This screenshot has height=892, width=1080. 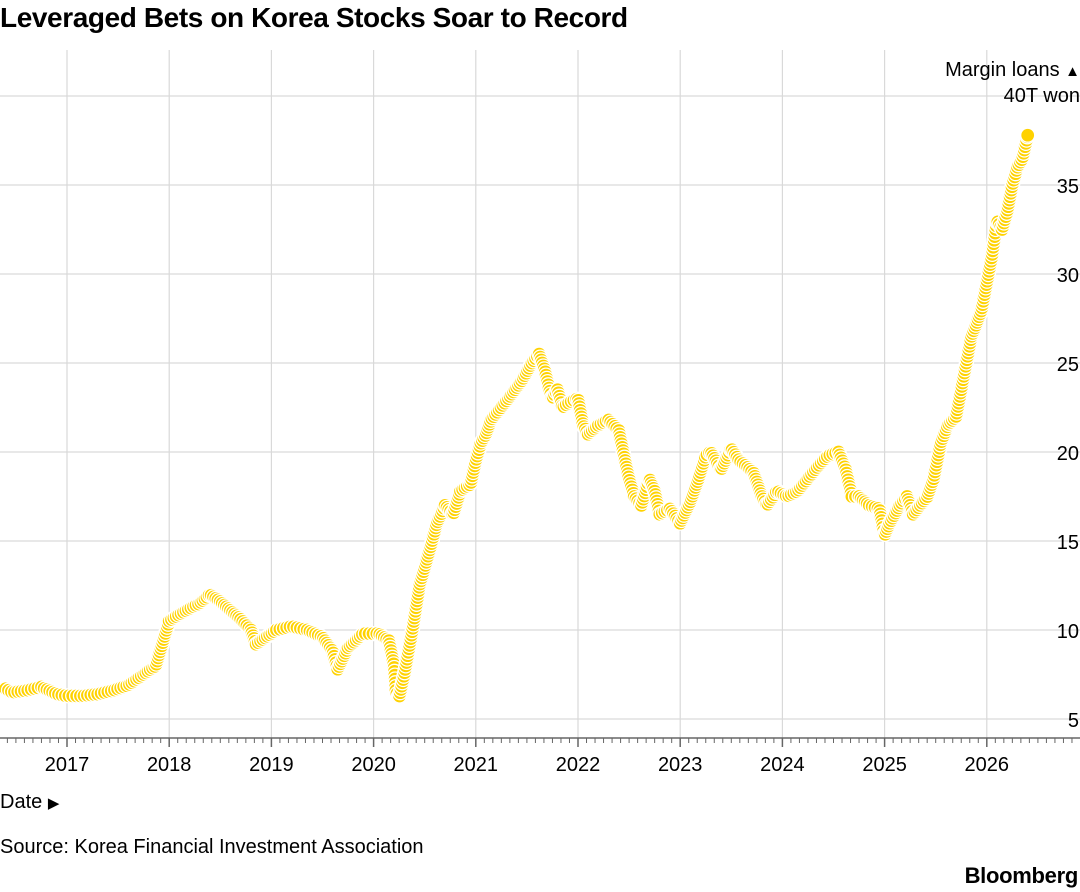 What do you see at coordinates (884, 765) in the screenshot?
I see `x-tick-label: 2025` at bounding box center [884, 765].